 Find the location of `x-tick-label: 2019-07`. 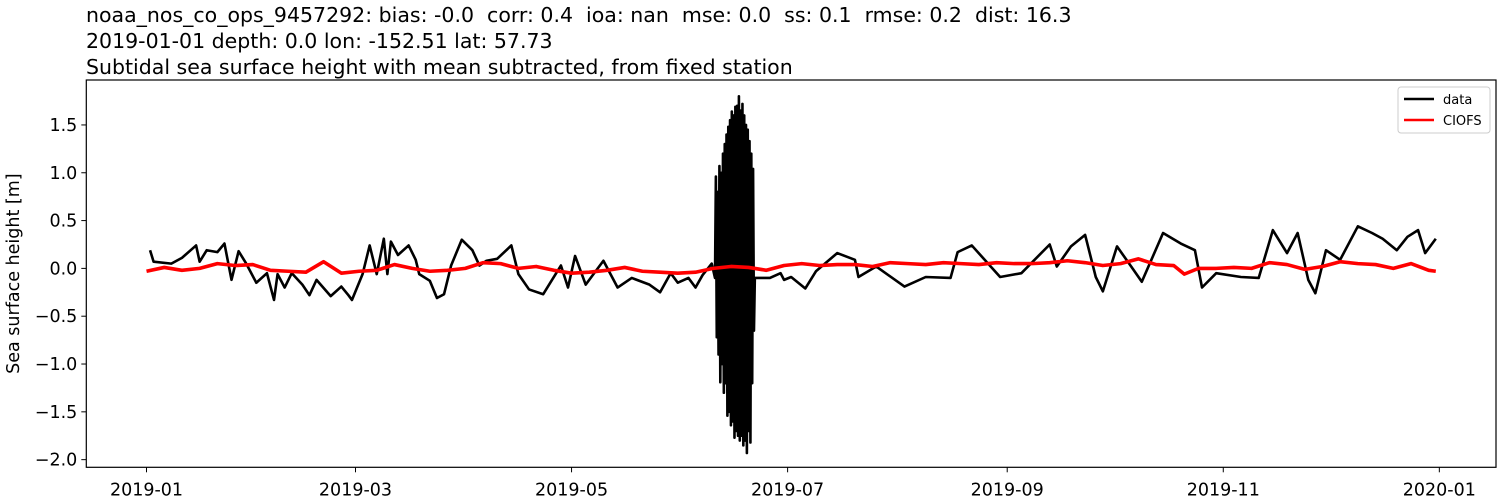

x-tick-label: 2019-07 is located at coordinates (787, 490).